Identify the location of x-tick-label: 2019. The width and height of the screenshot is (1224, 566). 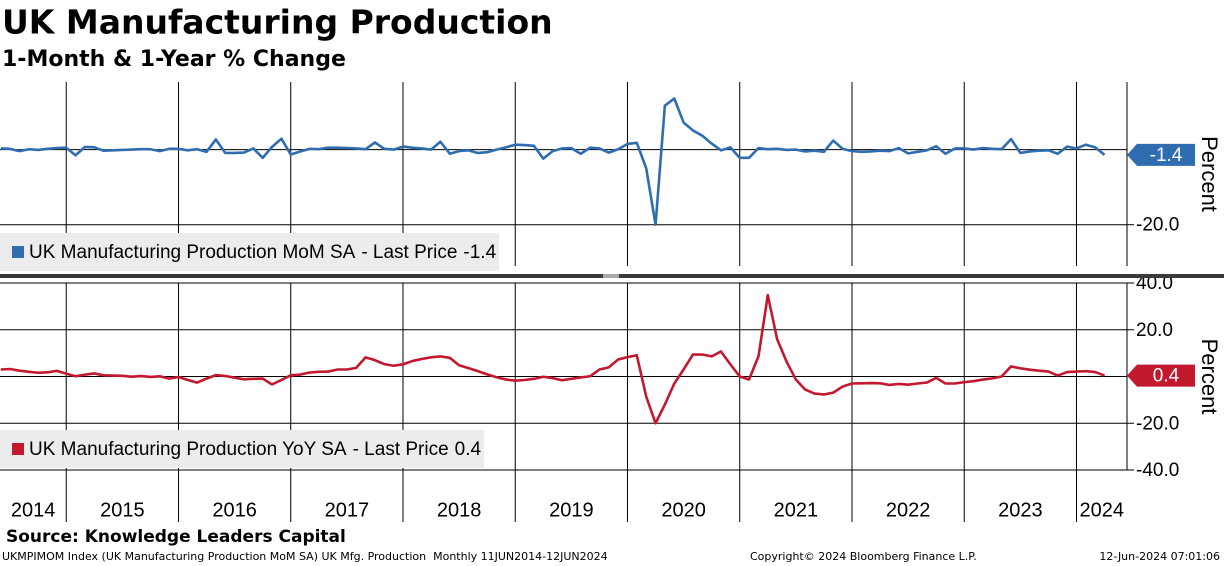
(571, 510).